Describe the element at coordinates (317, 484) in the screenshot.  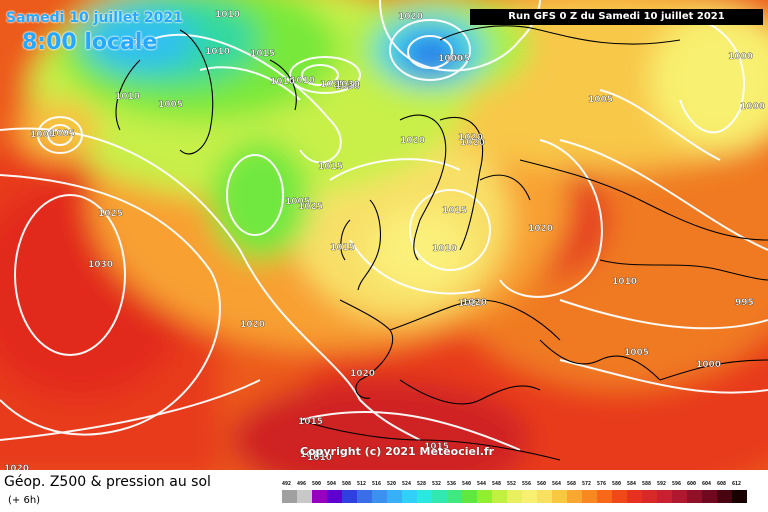
I see `scale-label: 500` at that location.